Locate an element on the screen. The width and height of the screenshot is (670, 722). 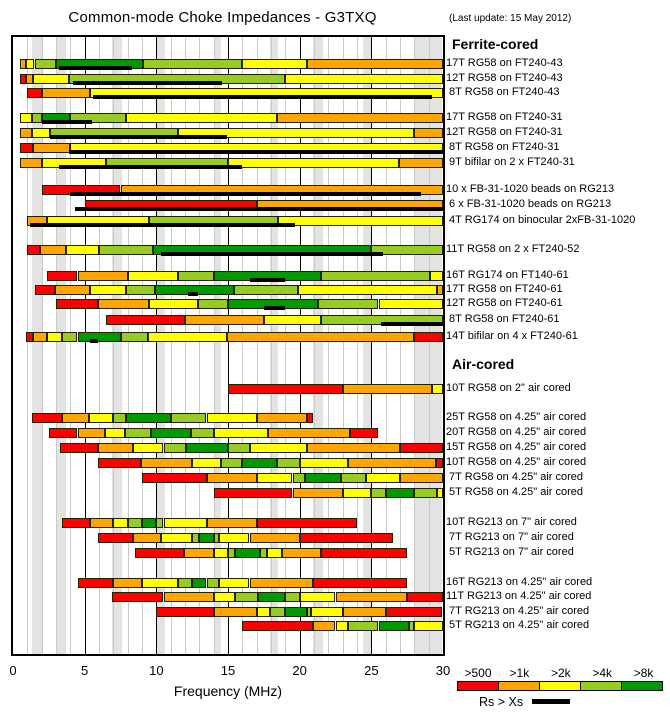
row-label: 15T RG58 on 4.25" air cored is located at coordinates (516, 447).